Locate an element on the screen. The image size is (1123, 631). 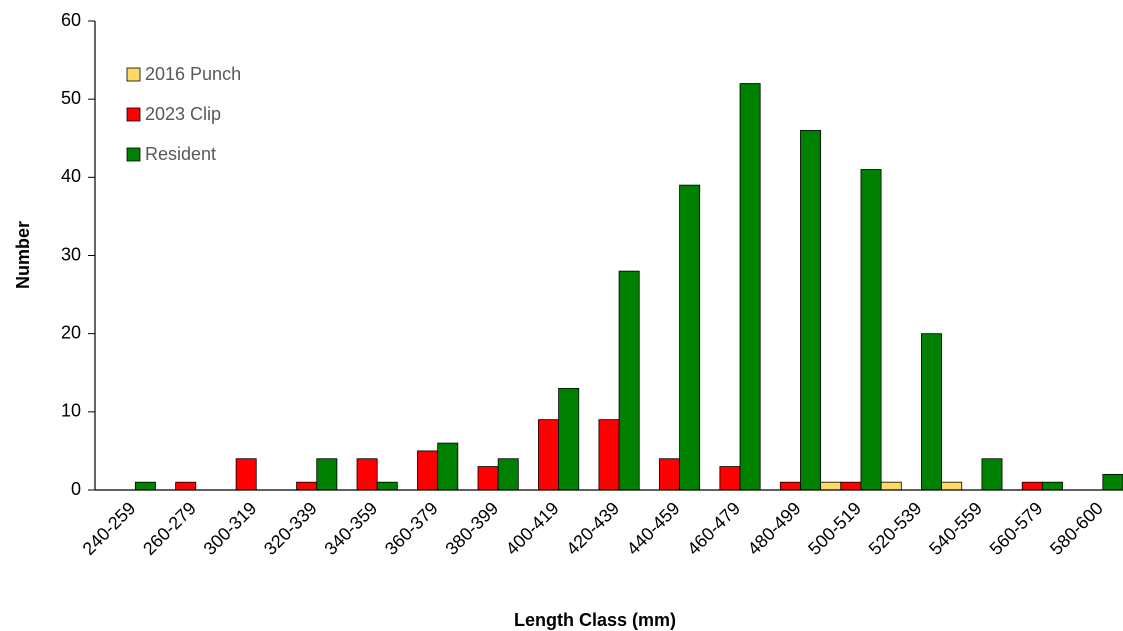
x-tick-label: 260-279 is located at coordinates (169, 528).